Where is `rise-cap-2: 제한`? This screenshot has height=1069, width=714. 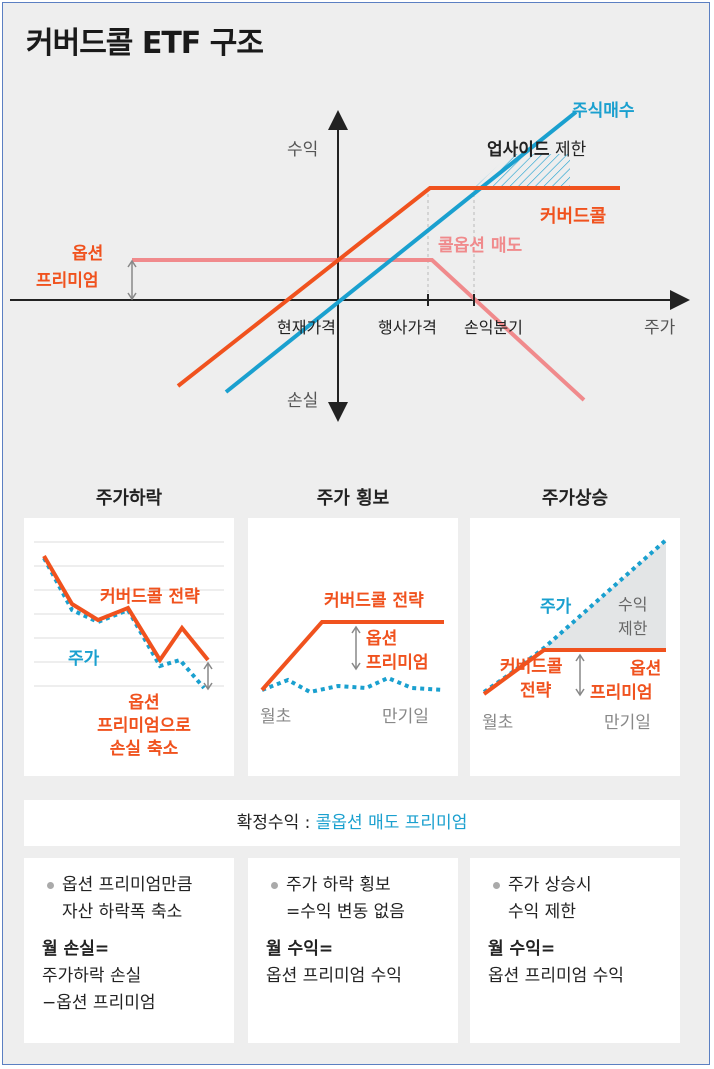 rise-cap-2: 제한 is located at coordinates (633, 628).